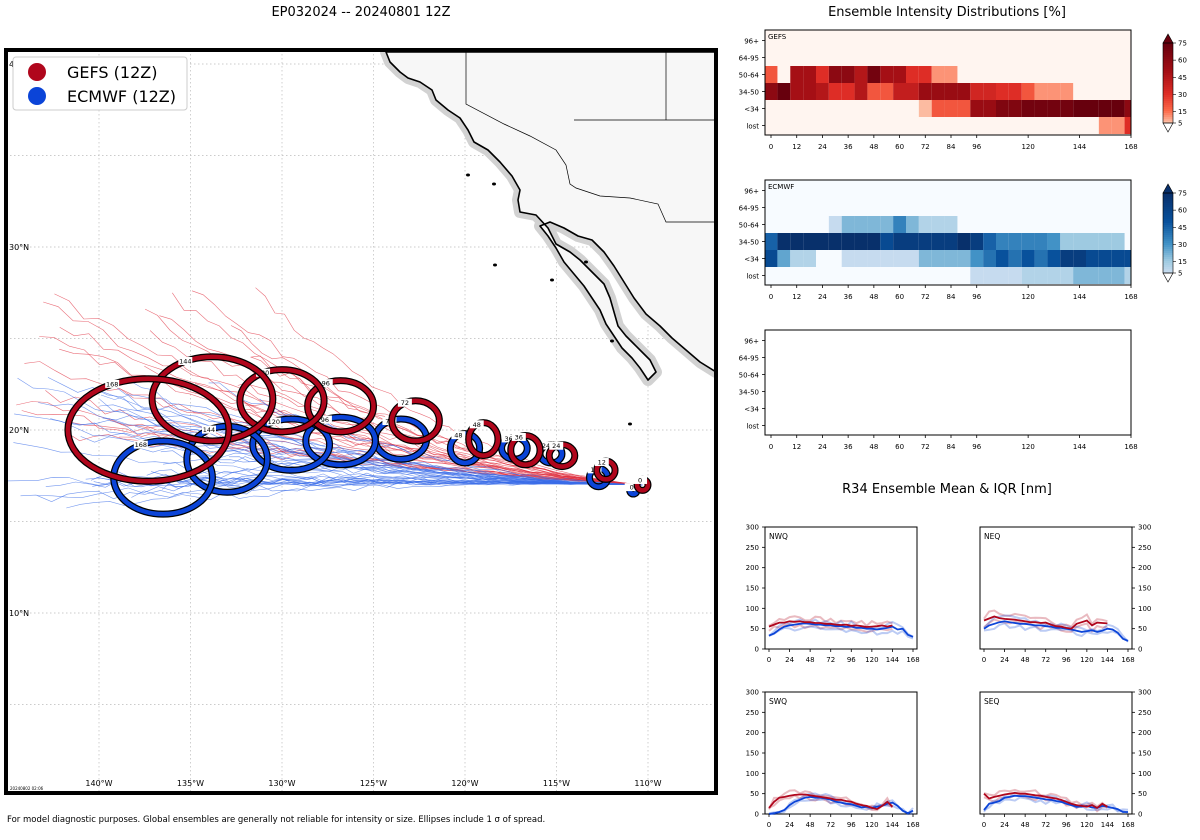 The height and width of the screenshot is (840, 1200). I want to click on heatmap-xlabel: 60, so click(899, 447).